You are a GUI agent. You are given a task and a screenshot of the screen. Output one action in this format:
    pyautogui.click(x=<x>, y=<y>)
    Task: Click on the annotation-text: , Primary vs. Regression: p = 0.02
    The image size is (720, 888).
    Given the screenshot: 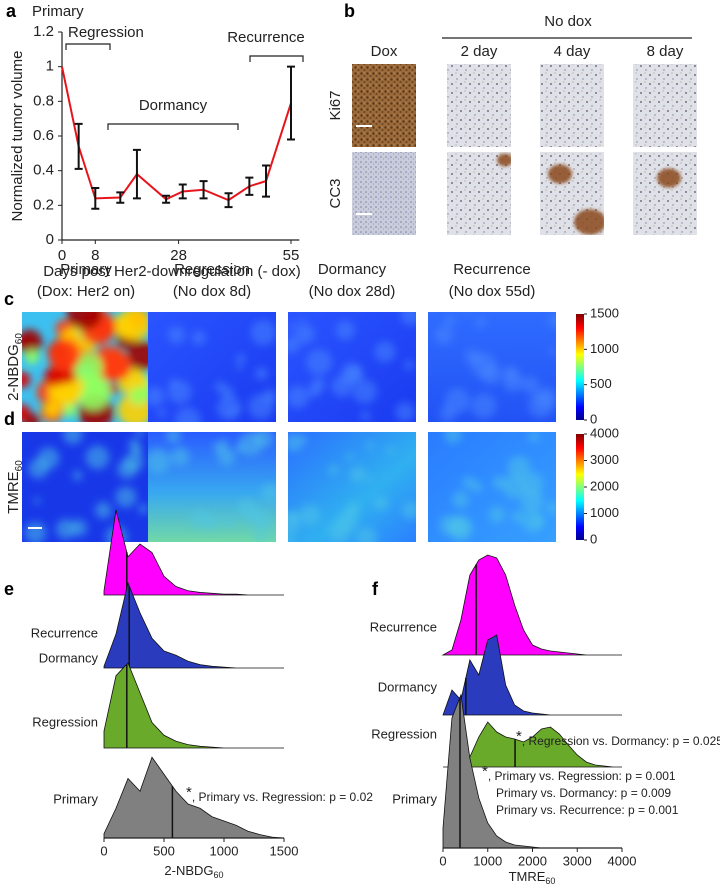 What is the action you would take?
    pyautogui.click(x=282, y=797)
    